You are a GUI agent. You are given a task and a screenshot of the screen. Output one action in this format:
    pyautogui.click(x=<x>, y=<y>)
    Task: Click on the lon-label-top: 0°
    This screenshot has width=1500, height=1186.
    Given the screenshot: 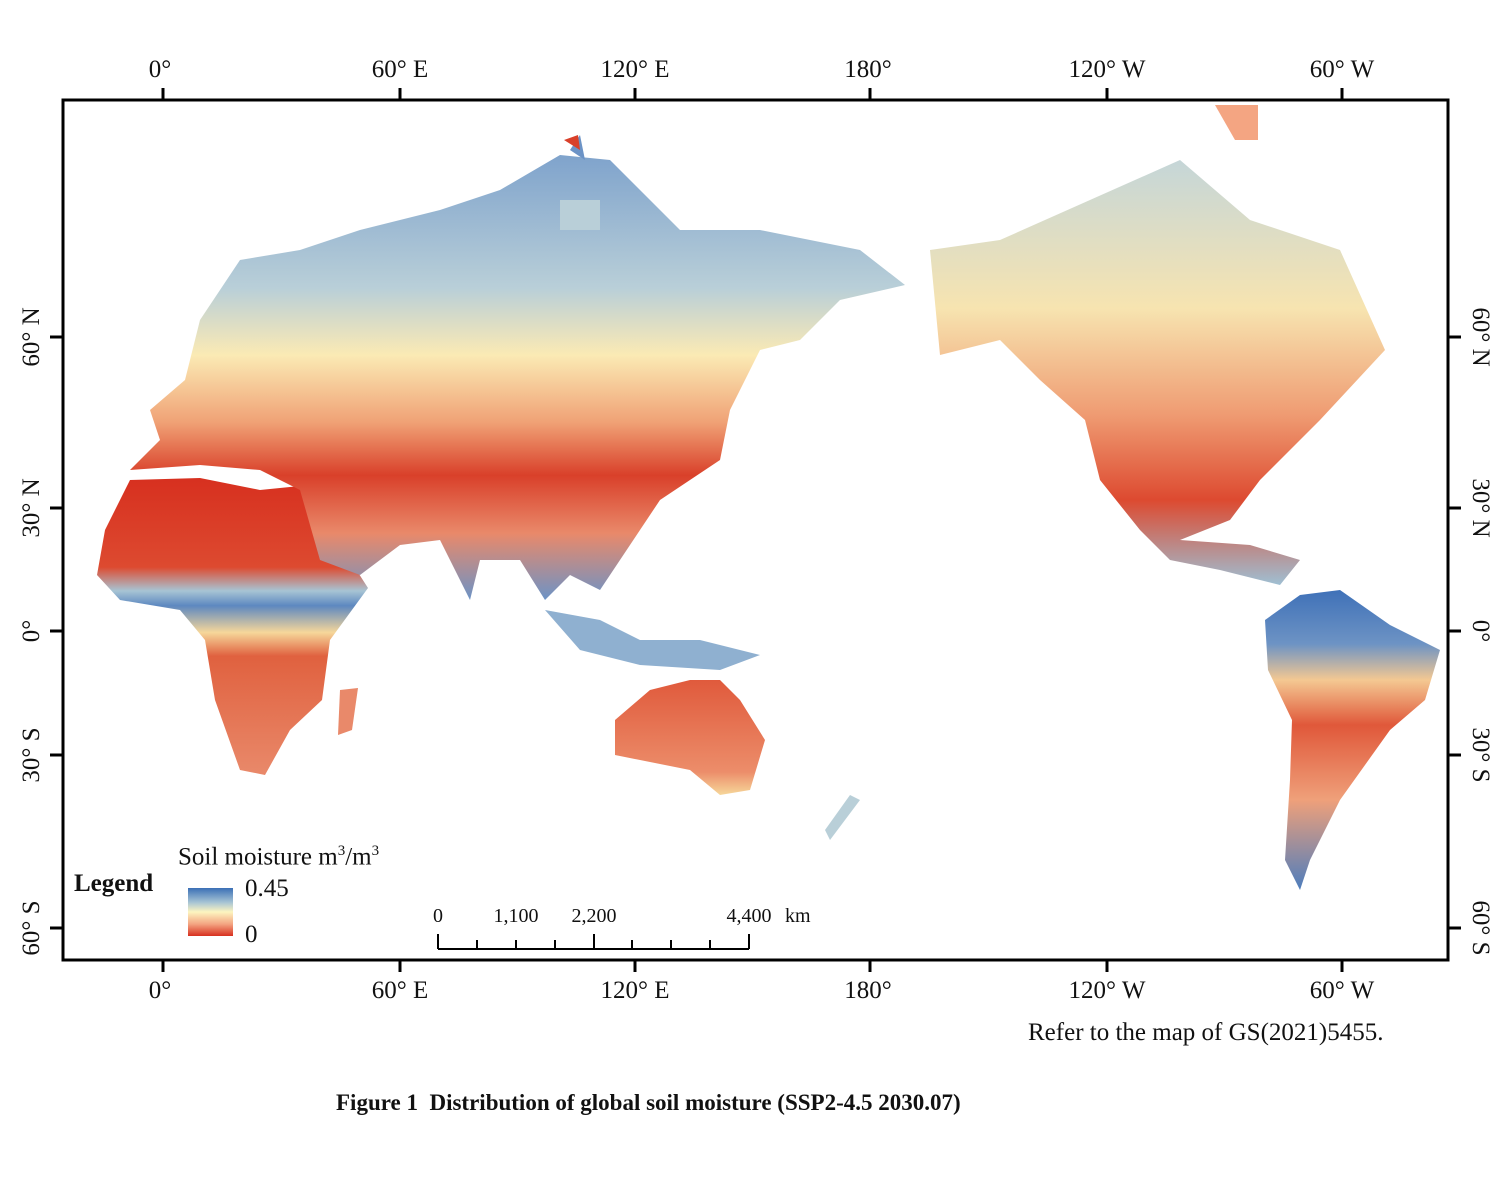 What is the action you would take?
    pyautogui.click(x=160, y=69)
    